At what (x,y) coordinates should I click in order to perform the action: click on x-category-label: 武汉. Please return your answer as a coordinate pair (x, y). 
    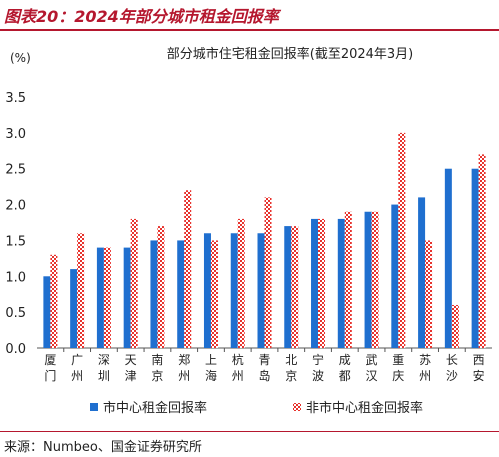
    Looking at the image, I should click on (372, 368).